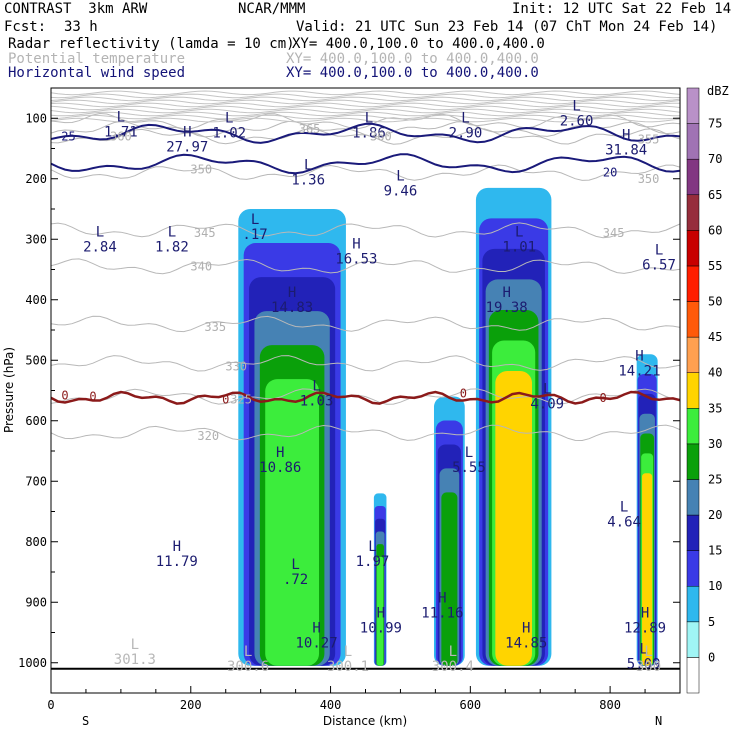 The height and width of the screenshot is (740, 740). What do you see at coordinates (715, 124) in the screenshot?
I see `colorbar-label: 75` at bounding box center [715, 124].